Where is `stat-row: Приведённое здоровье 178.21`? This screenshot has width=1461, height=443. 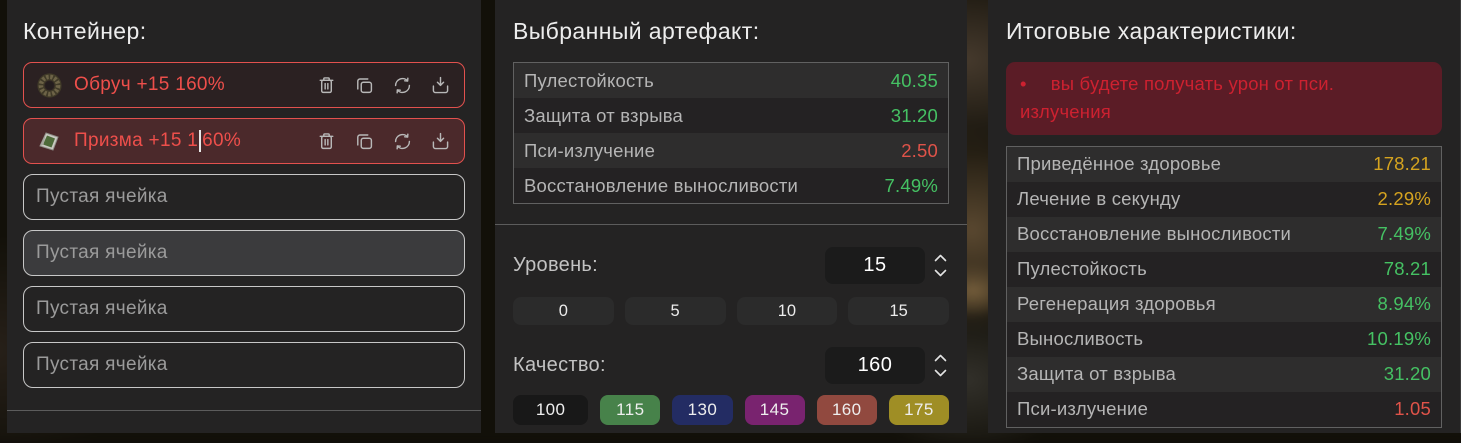
stat-row: Приведённое здоровье 178.21 is located at coordinates (1224, 164).